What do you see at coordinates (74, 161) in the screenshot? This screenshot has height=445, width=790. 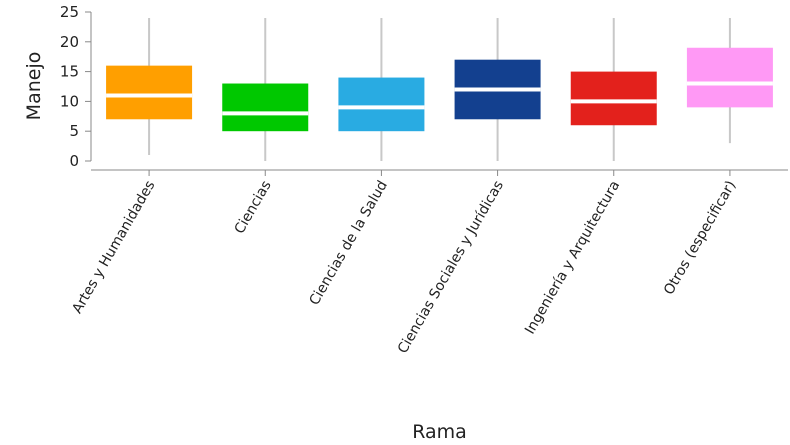 I see `y-tick-label: 0` at bounding box center [74, 161].